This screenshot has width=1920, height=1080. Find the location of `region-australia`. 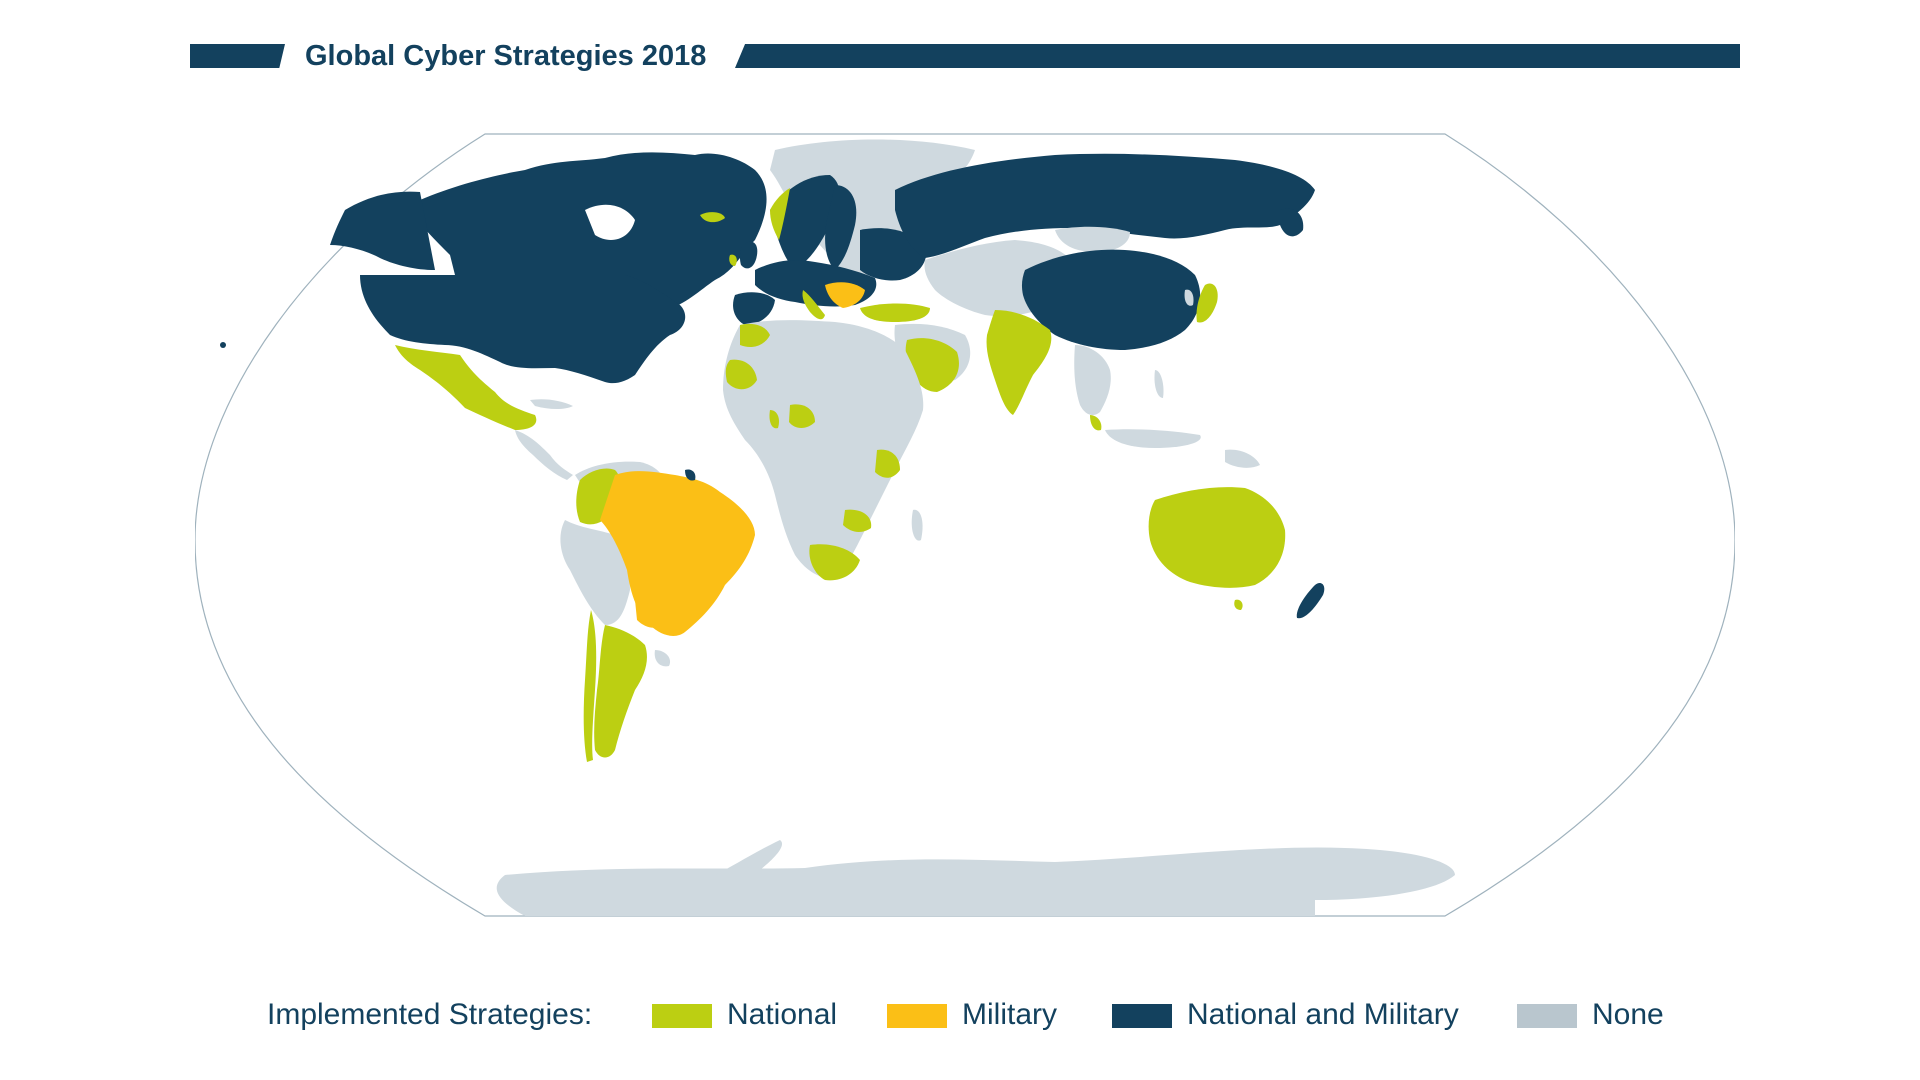

region-australia is located at coordinates (1217, 537).